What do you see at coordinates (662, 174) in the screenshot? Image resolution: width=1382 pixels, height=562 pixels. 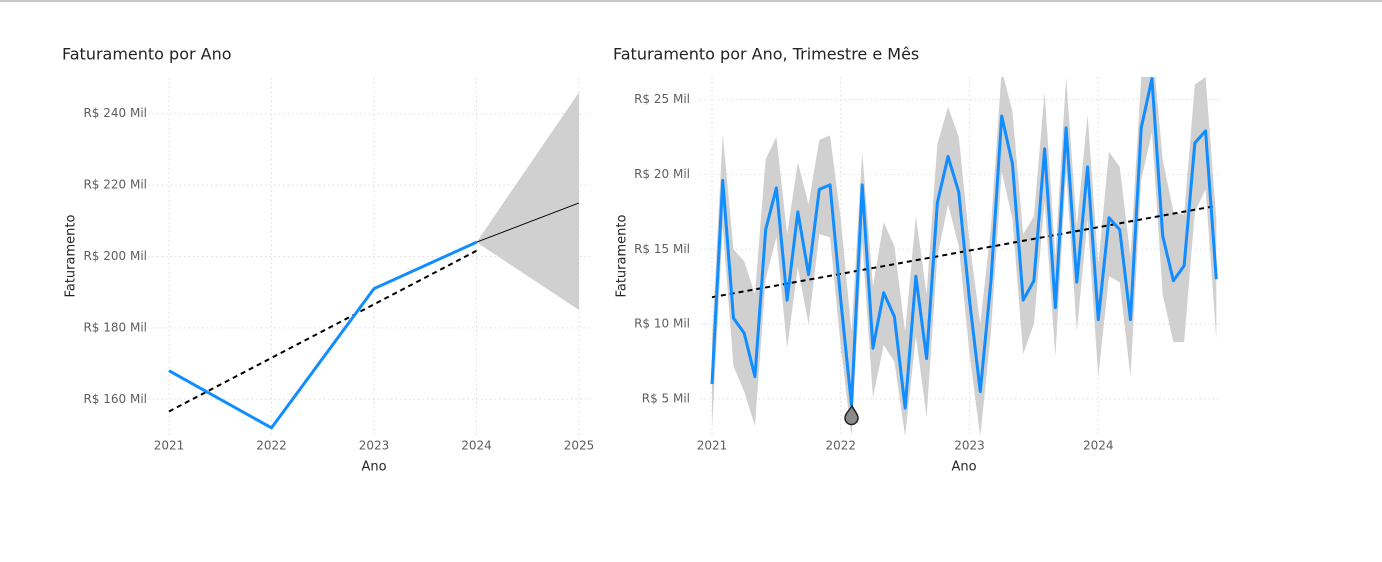 I see `y-tick-label: R$ 20 Mil` at bounding box center [662, 174].